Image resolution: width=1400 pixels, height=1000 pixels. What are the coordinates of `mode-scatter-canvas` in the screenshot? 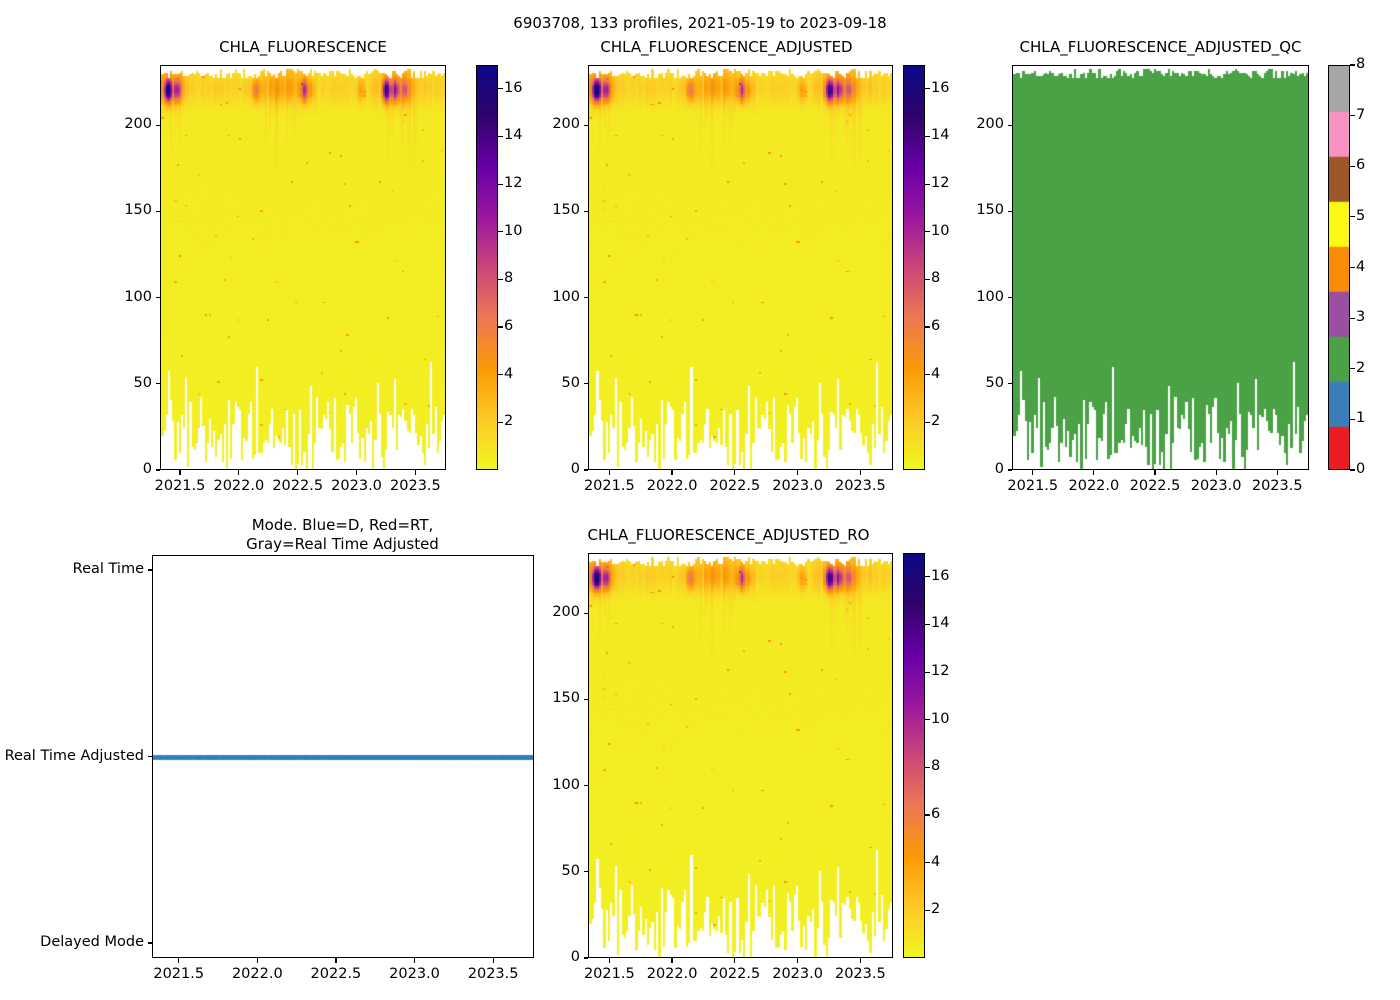 It's located at (343, 756).